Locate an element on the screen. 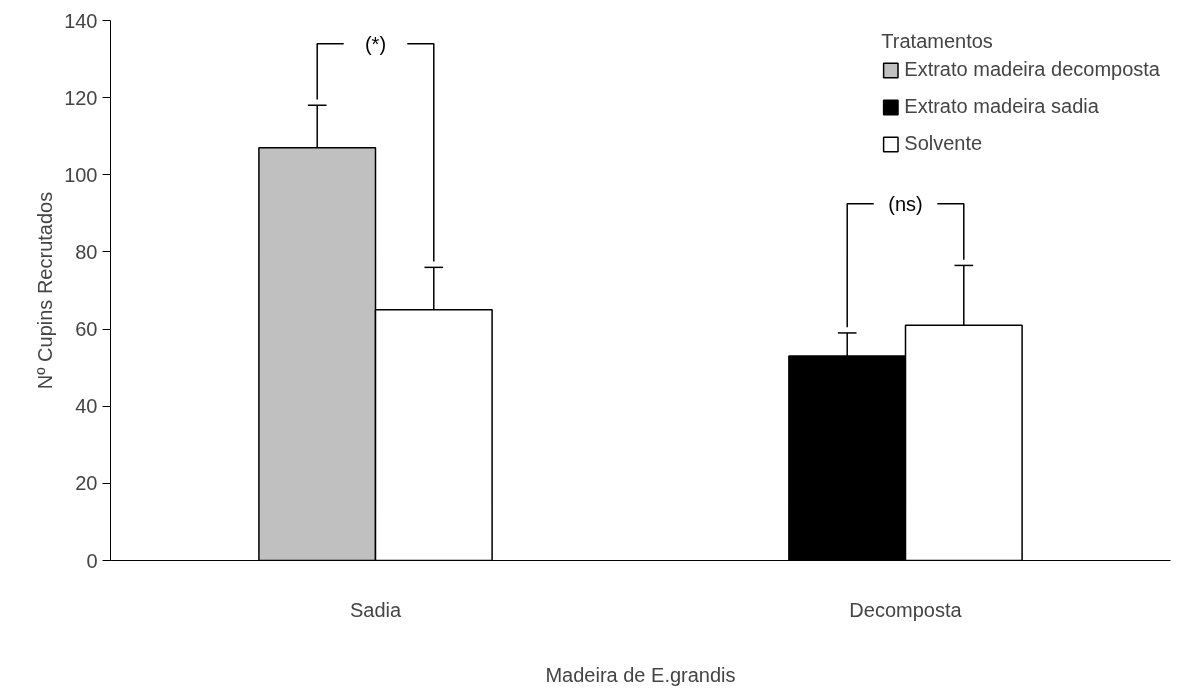 The height and width of the screenshot is (688, 1190). legend-label: Solvente is located at coordinates (943, 143).